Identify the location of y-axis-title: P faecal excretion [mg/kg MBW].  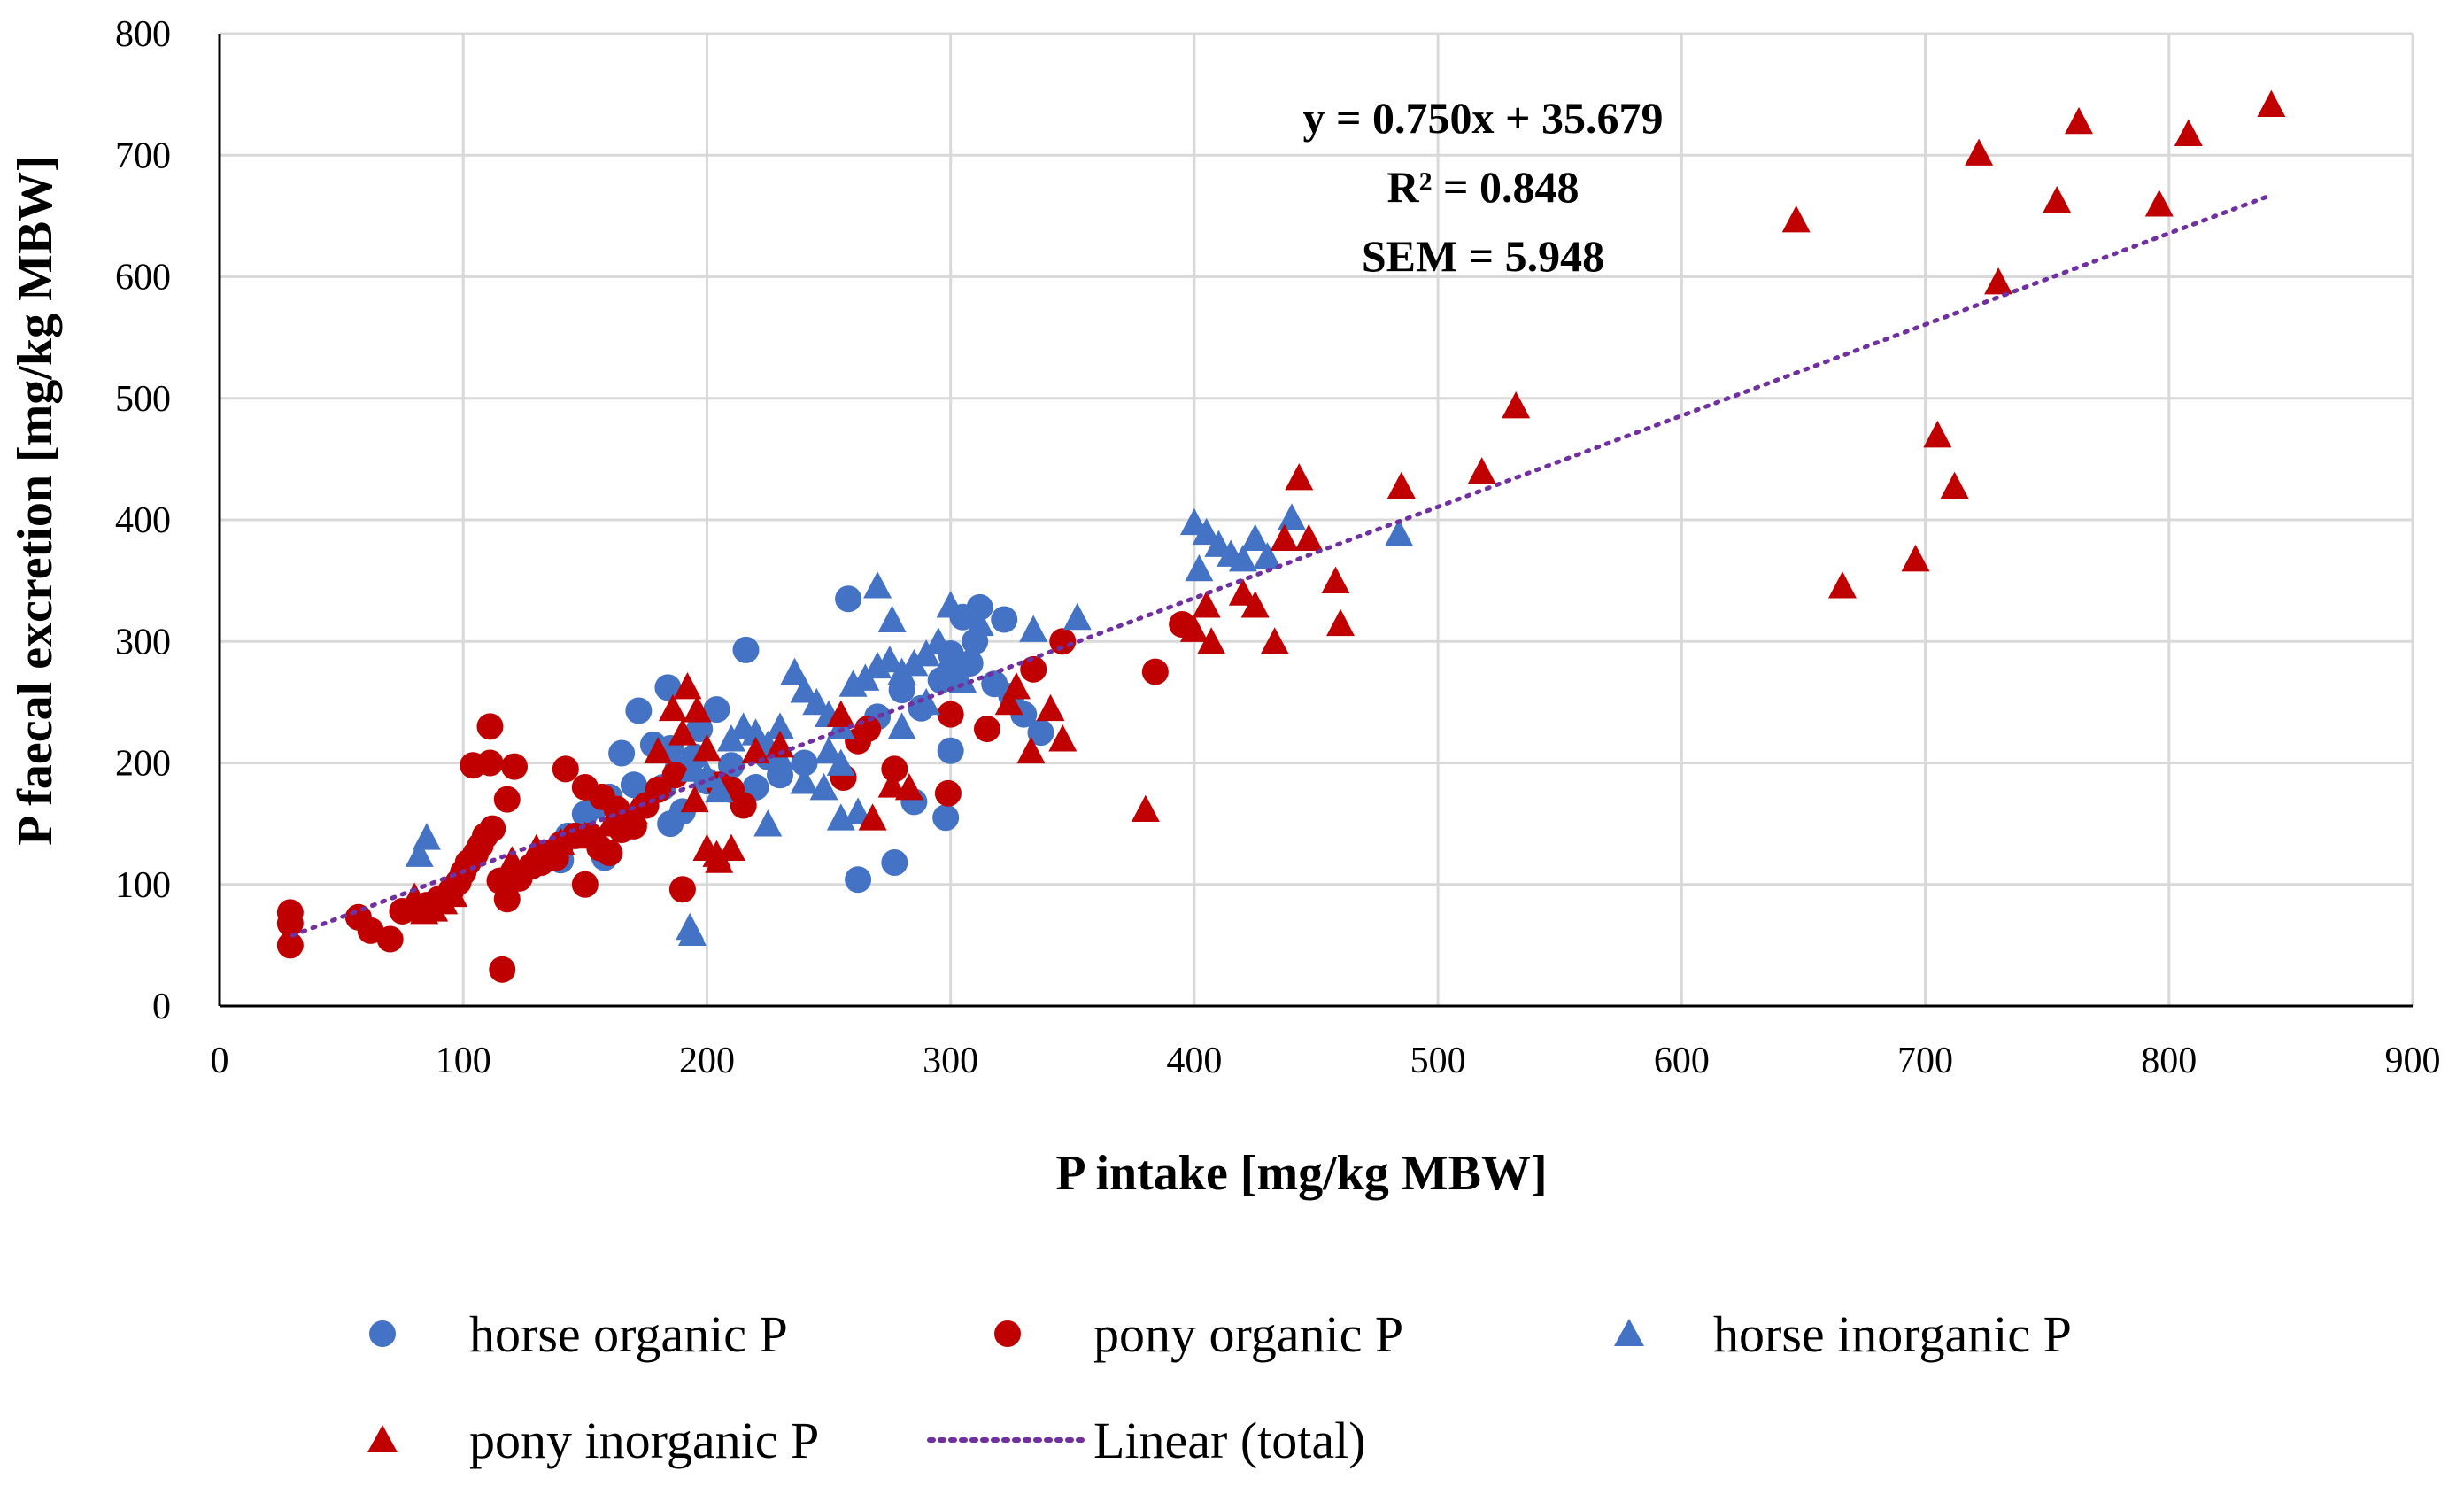
(35, 500).